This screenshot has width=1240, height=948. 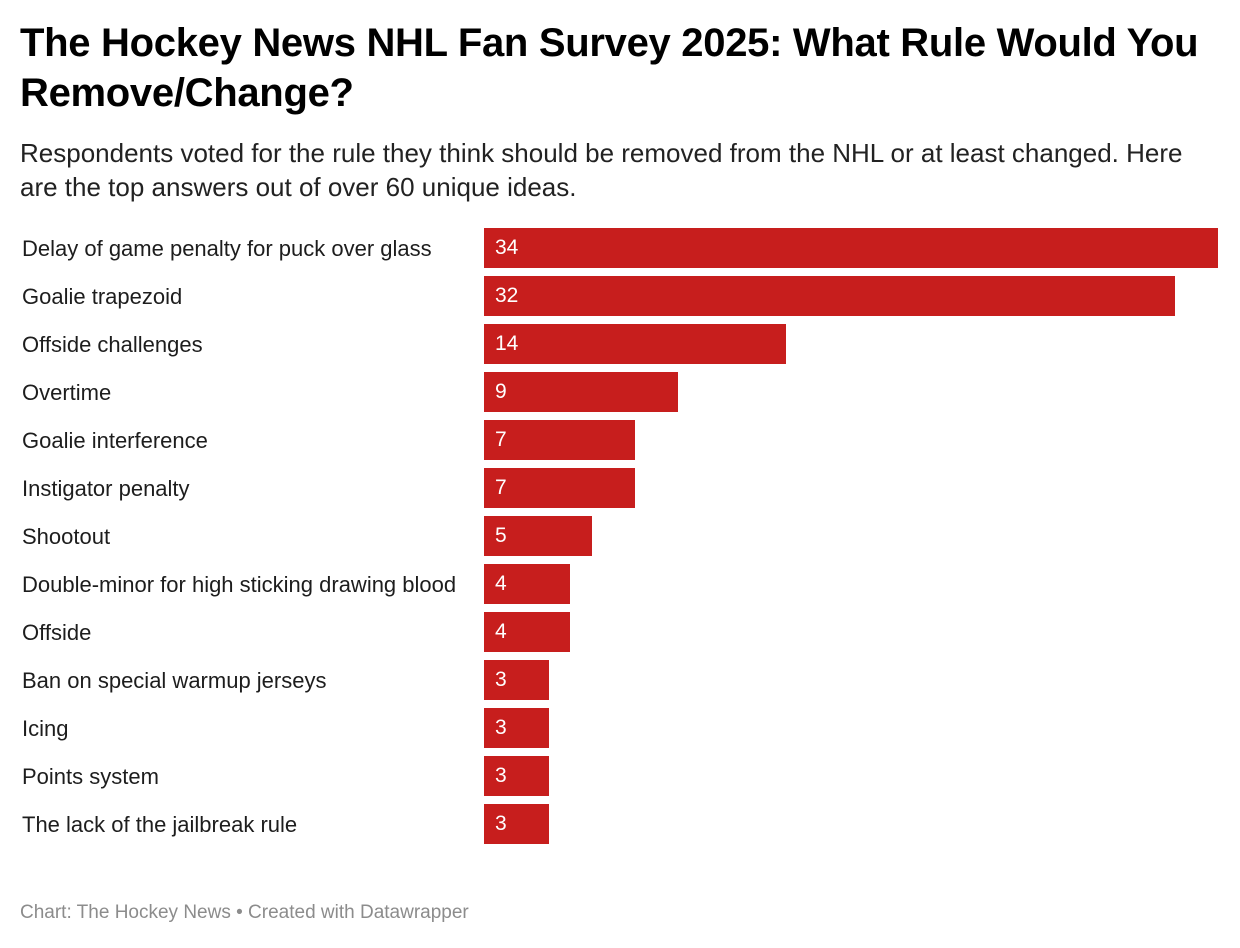 What do you see at coordinates (507, 343) in the screenshot?
I see `bar-value-label: 14` at bounding box center [507, 343].